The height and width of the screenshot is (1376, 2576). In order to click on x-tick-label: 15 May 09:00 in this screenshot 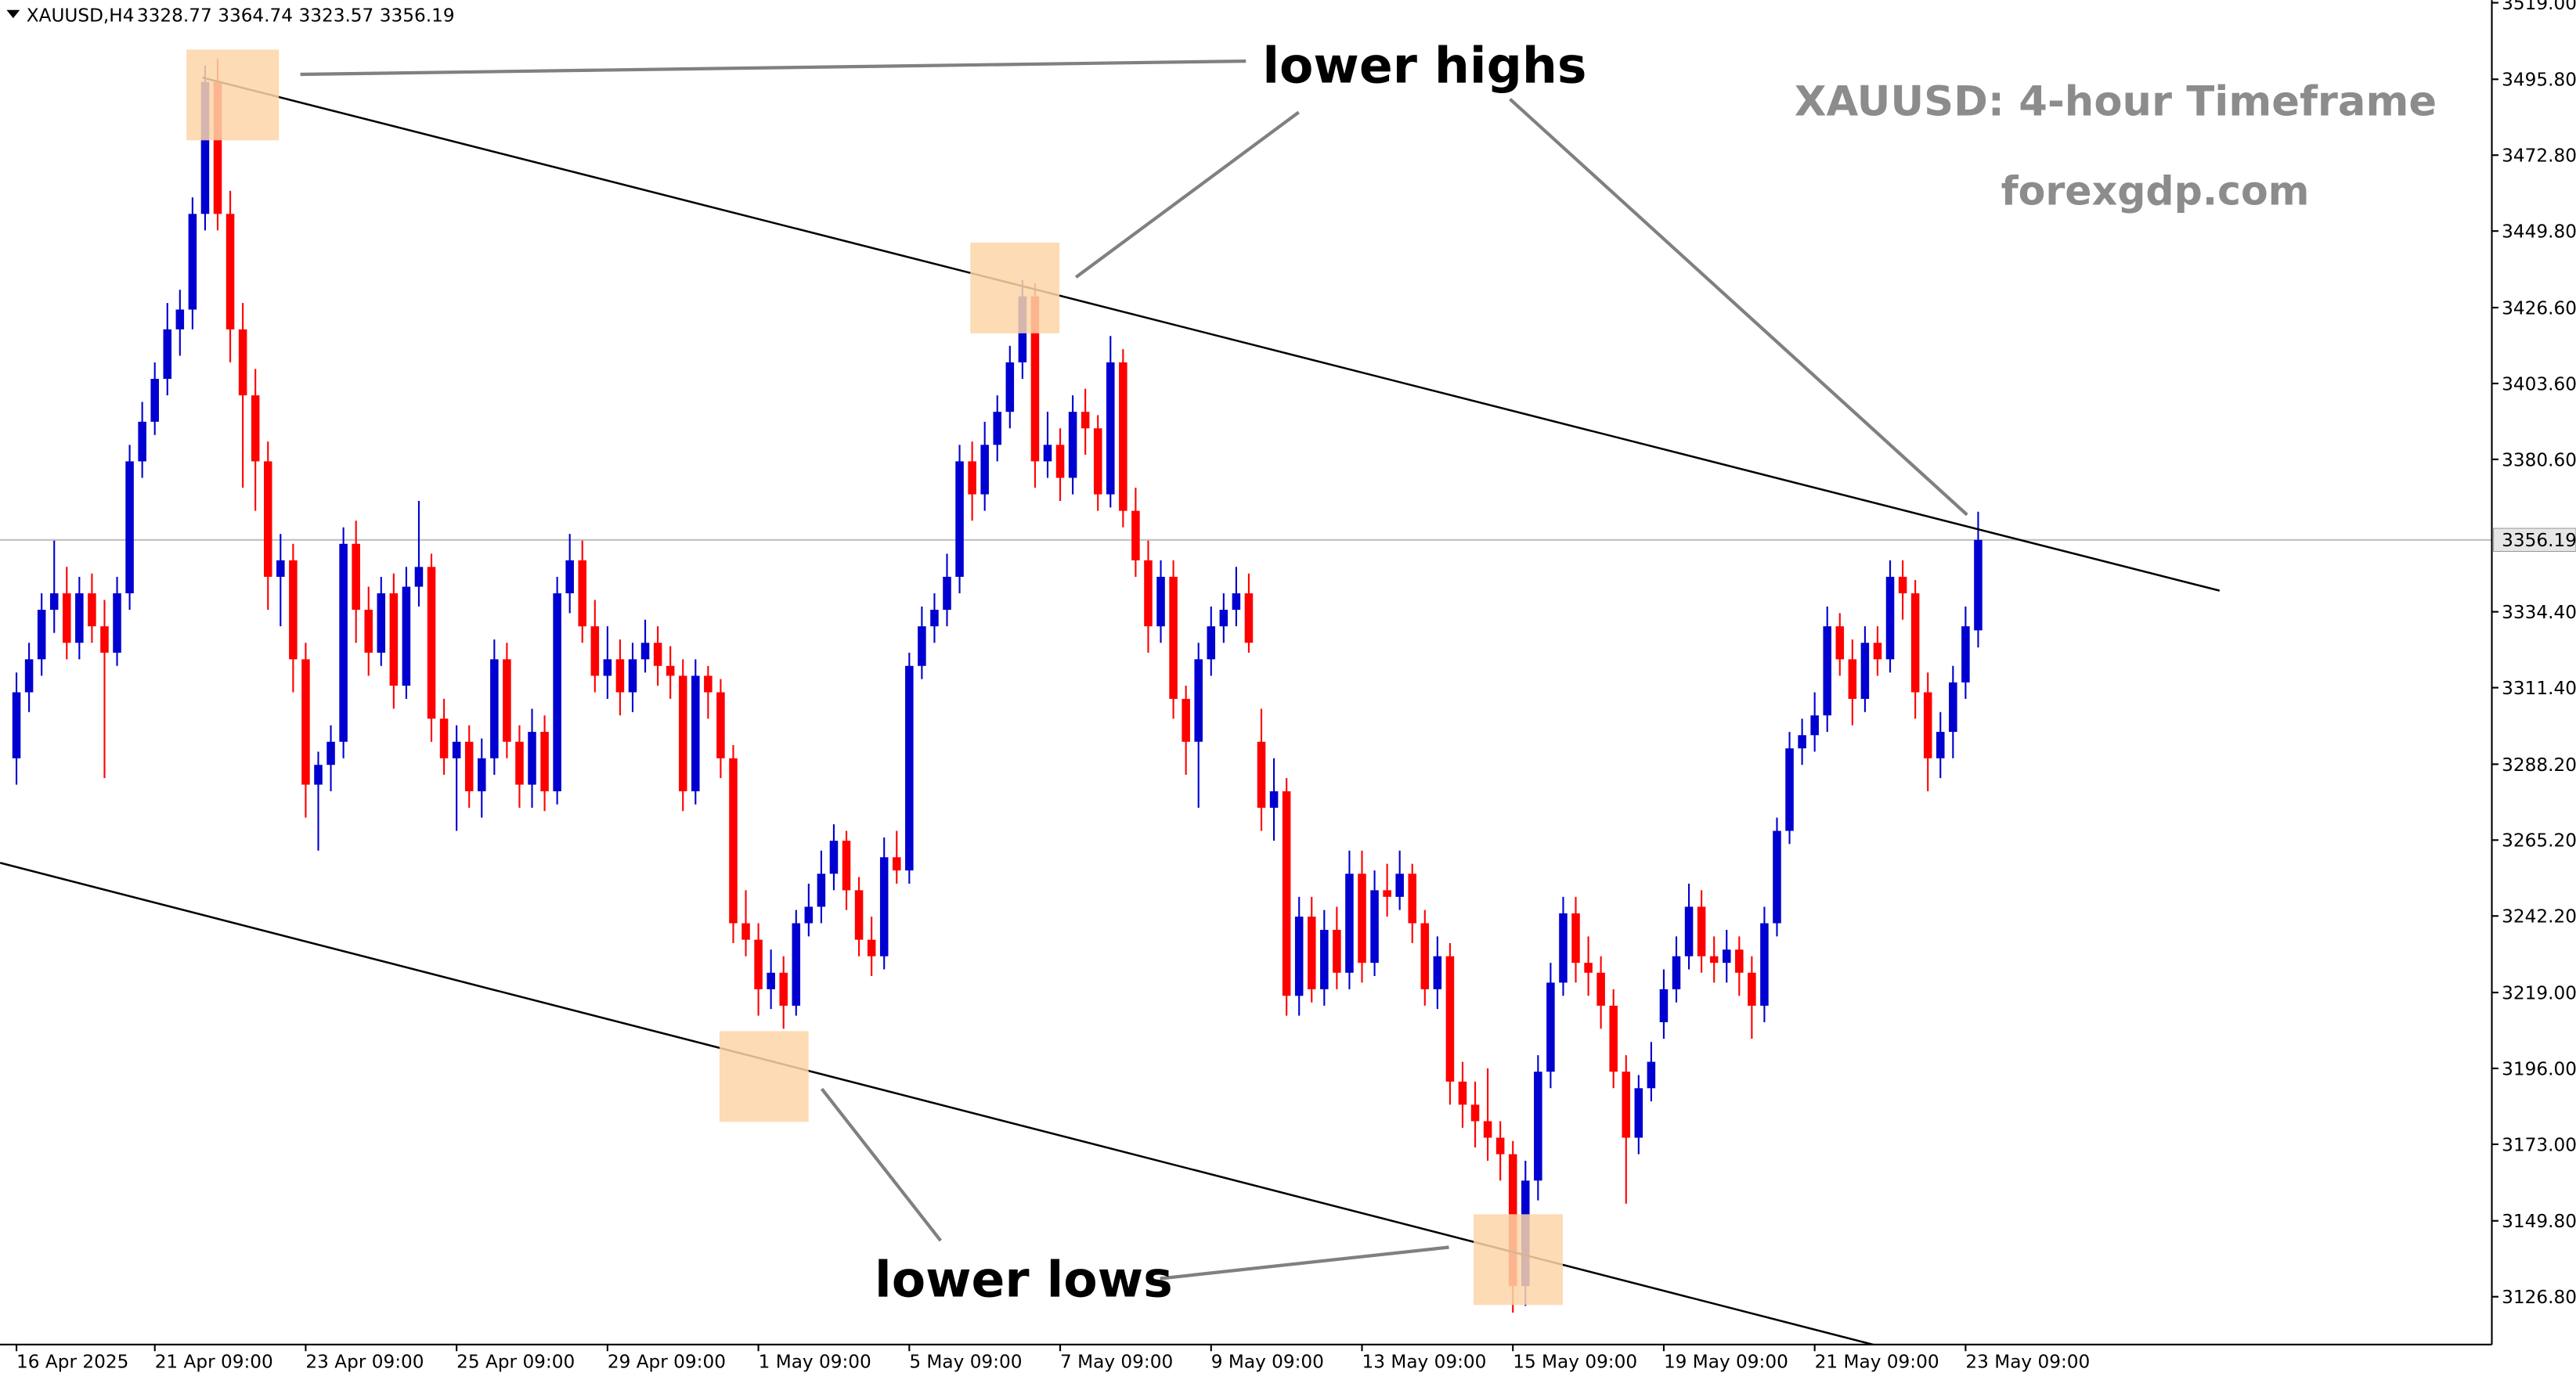, I will do `click(1575, 1361)`.